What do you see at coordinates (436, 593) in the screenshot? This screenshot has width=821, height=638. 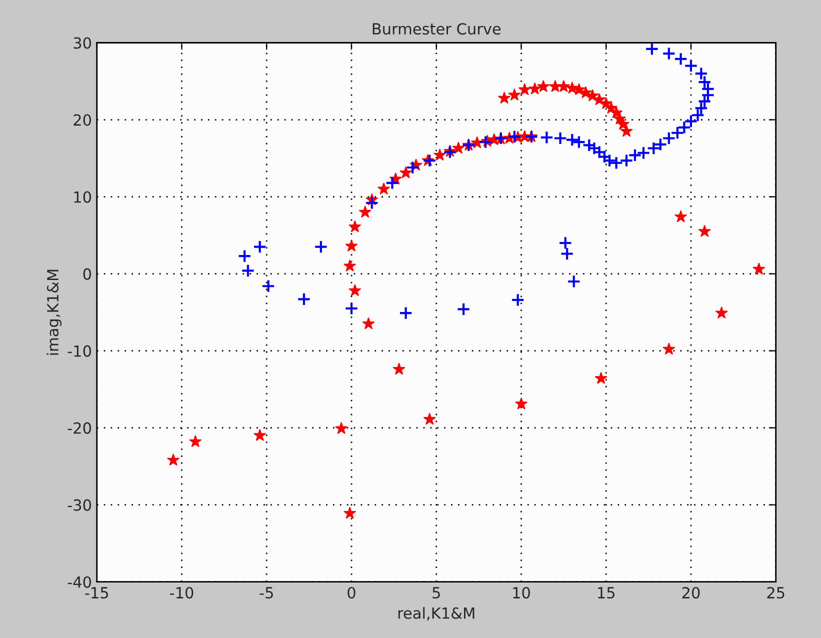 I see `x-tick-label: 5` at bounding box center [436, 593].